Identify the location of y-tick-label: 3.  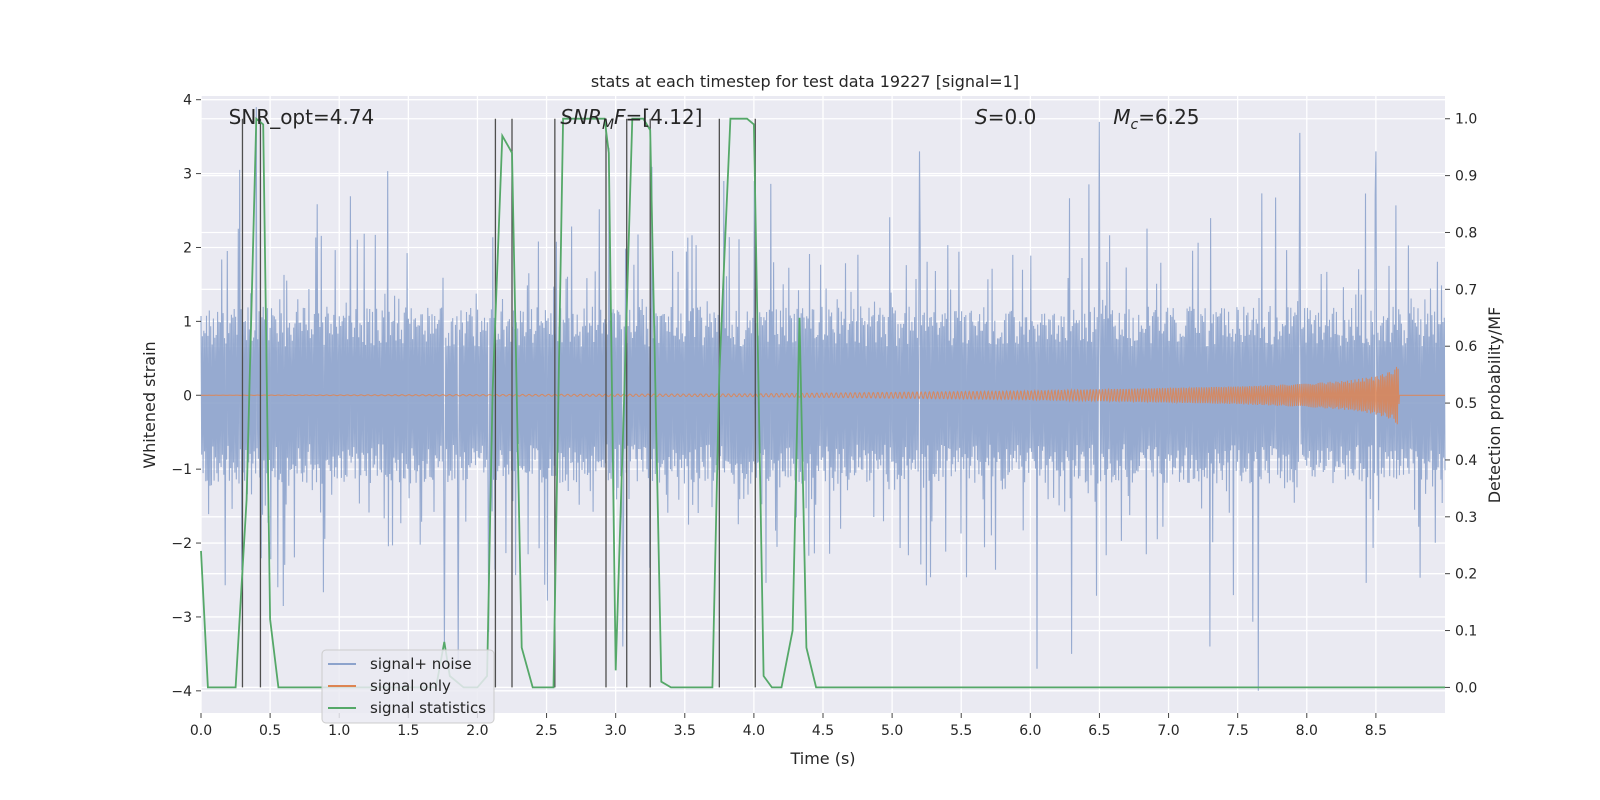
(187, 175).